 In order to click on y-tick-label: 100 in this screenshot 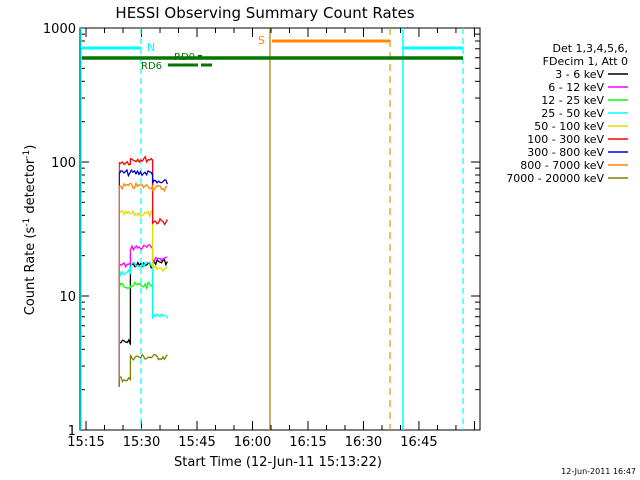, I will do `click(63, 163)`.